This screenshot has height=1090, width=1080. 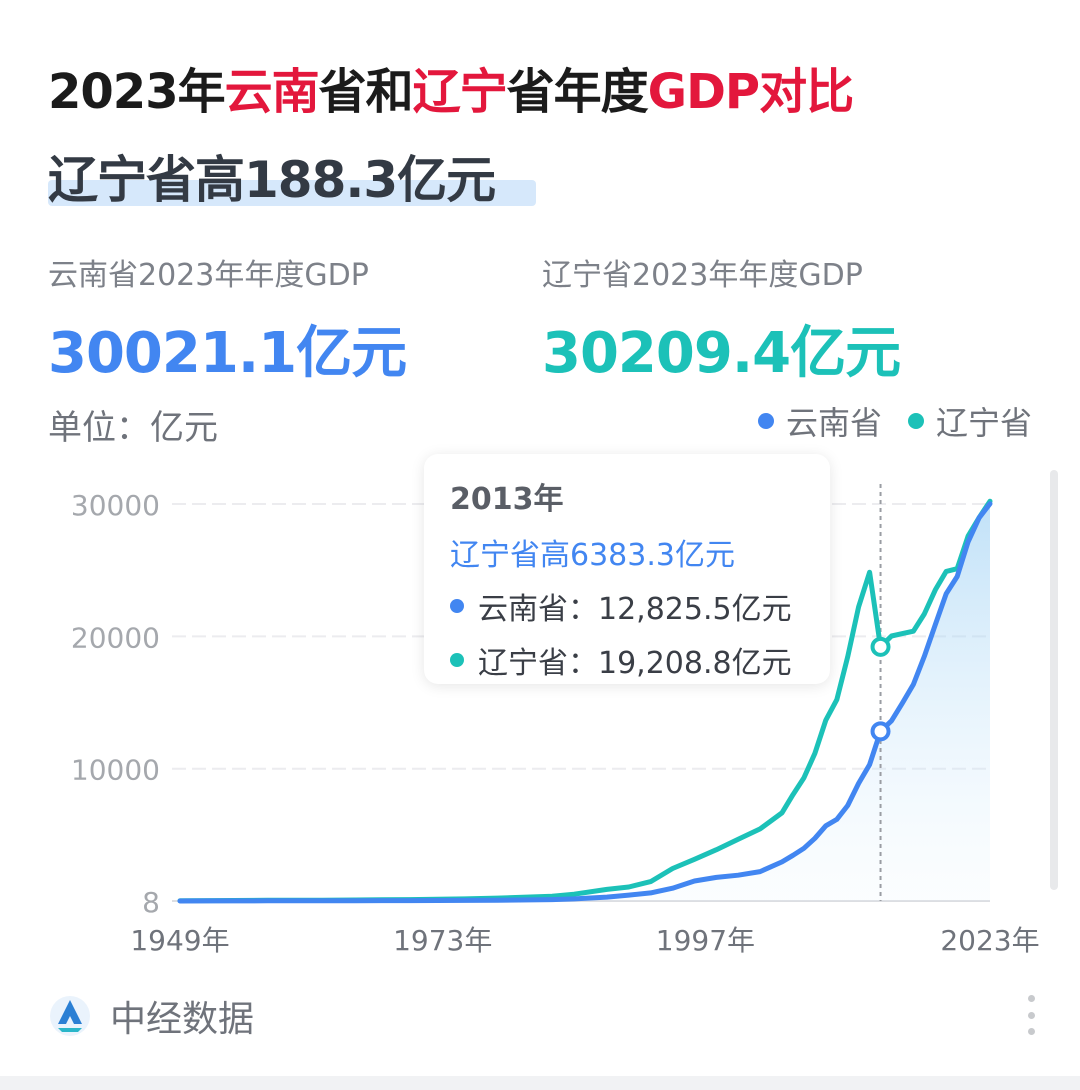 I want to click on tooltip-diff: 辽宁省高6383.3亿元, so click(x=592, y=555).